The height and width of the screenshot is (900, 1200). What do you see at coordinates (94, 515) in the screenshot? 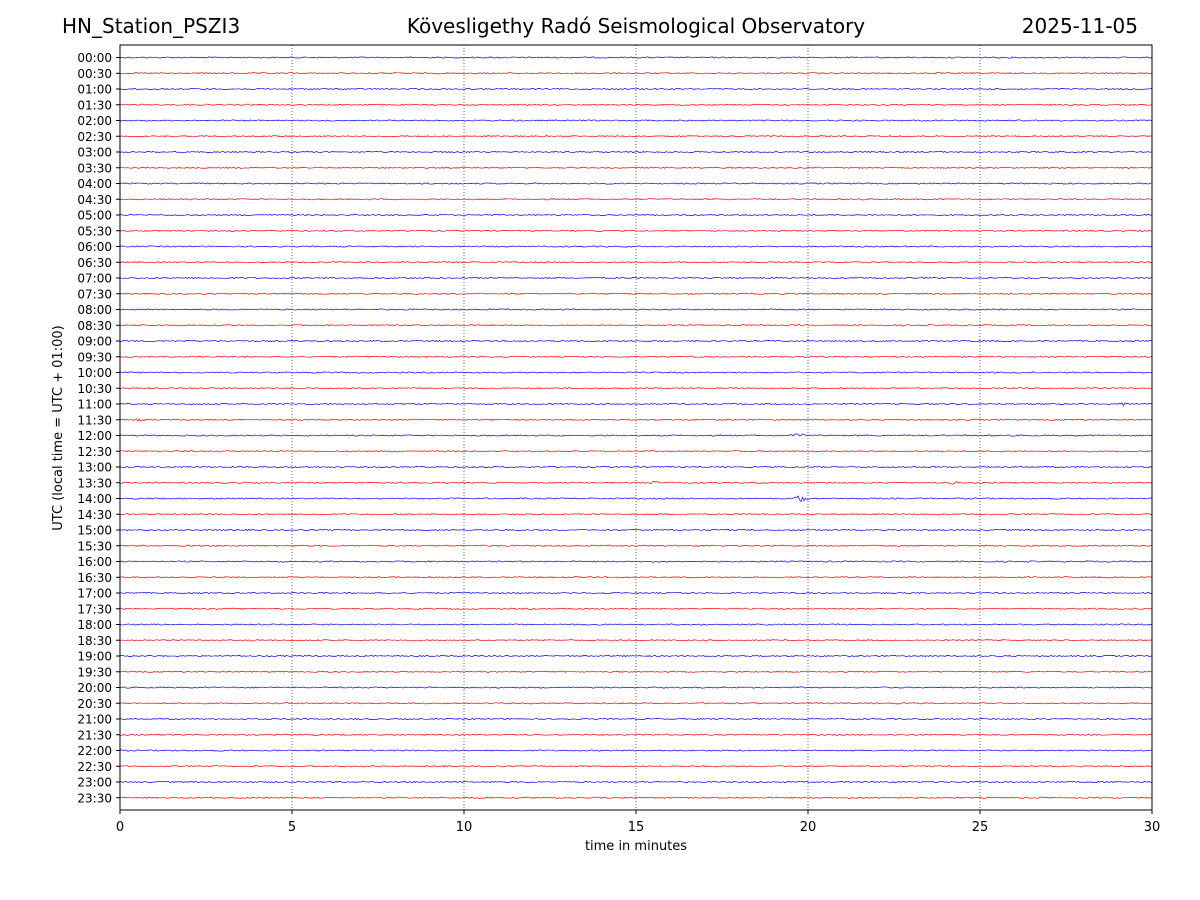
I see `y-tick-label: 14:30` at bounding box center [94, 515].